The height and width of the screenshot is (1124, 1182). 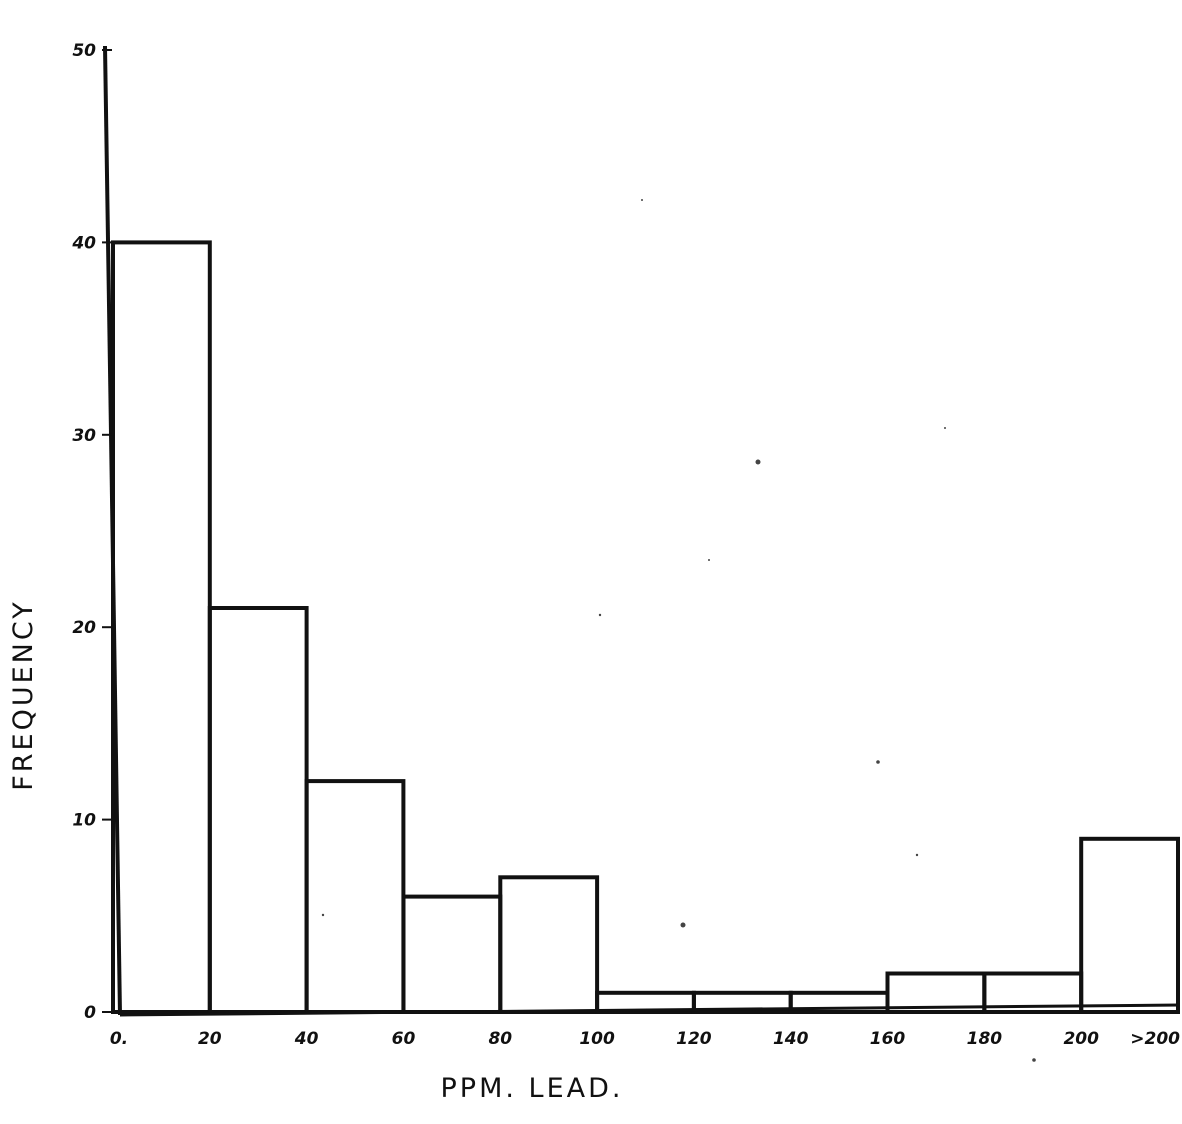 I want to click on y-tick-label: 10, so click(x=84, y=821).